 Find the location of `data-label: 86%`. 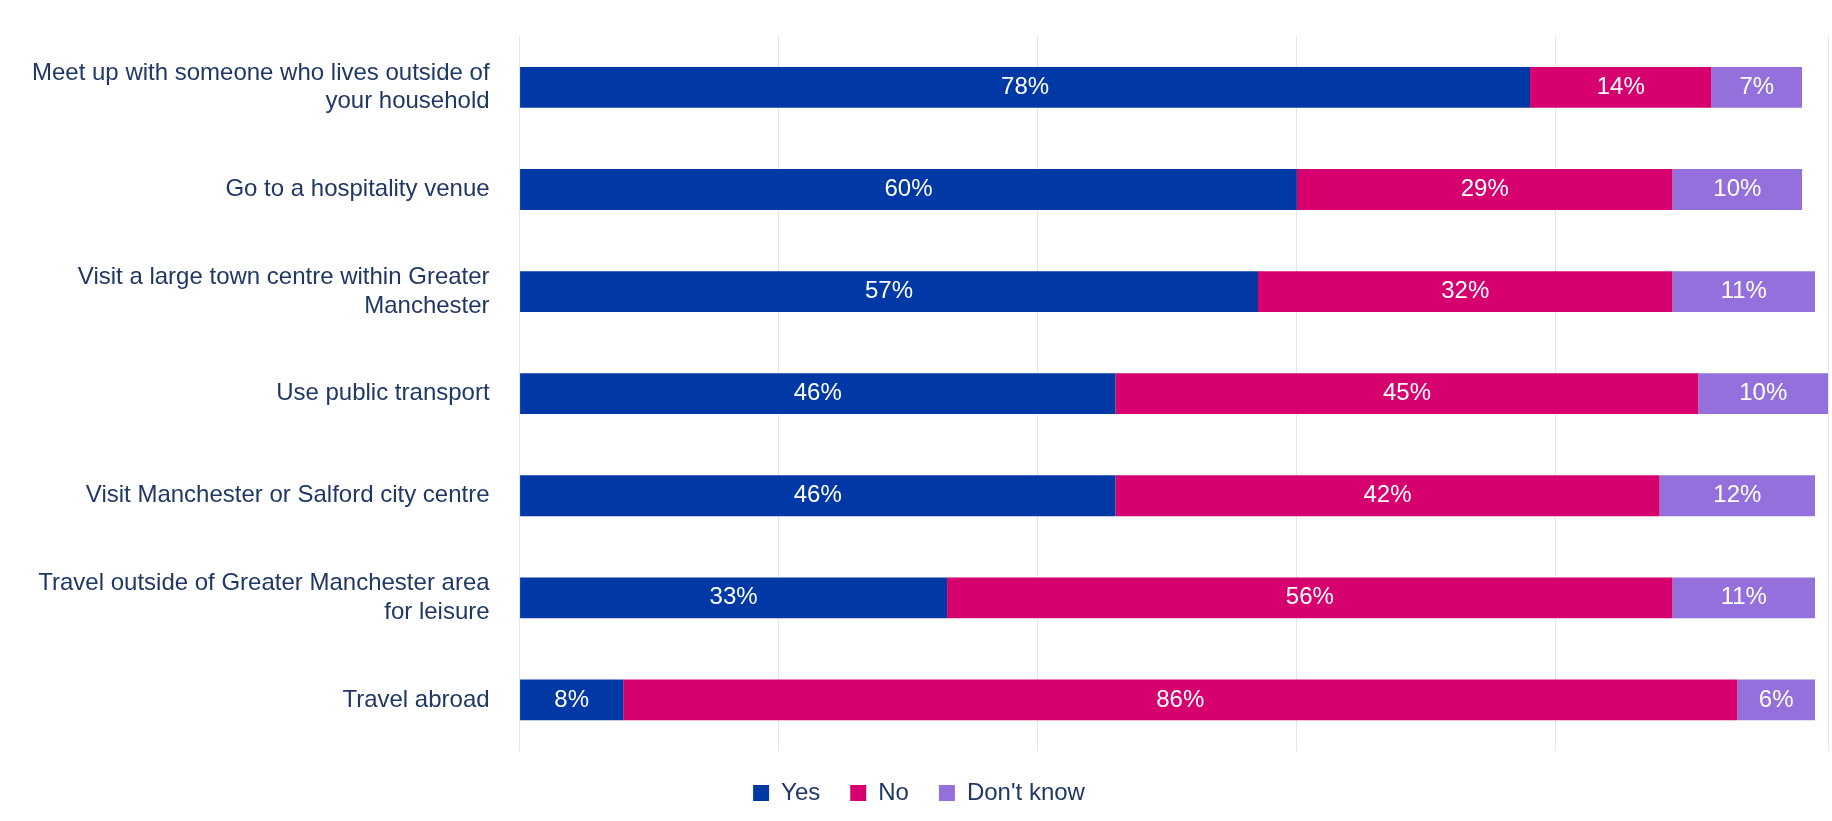

data-label: 86% is located at coordinates (1180, 698).